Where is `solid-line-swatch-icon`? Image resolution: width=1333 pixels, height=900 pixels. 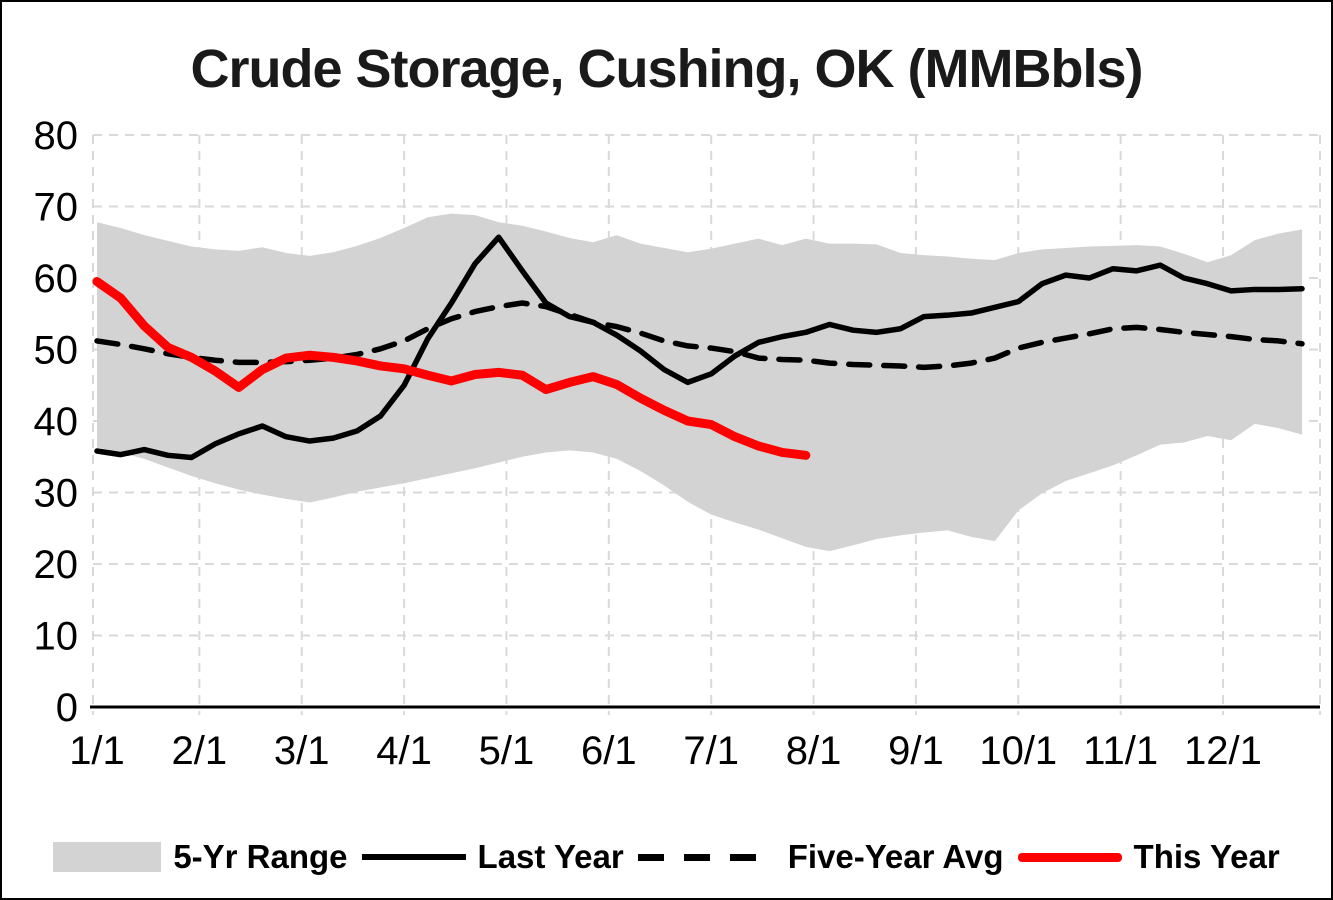
solid-line-swatch-icon is located at coordinates (413, 857).